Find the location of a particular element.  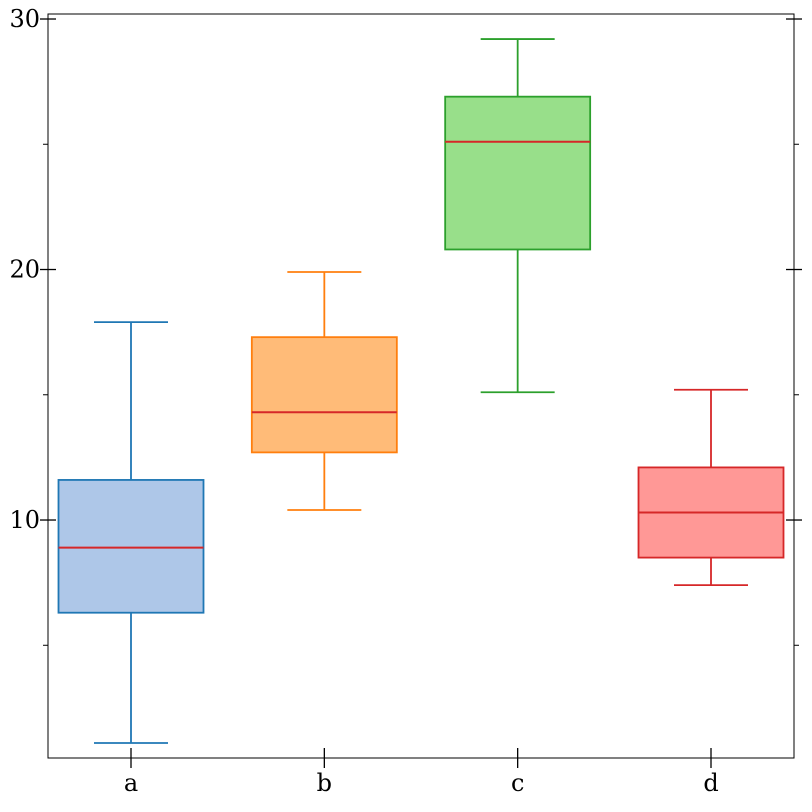

box-d is located at coordinates (711, 487).